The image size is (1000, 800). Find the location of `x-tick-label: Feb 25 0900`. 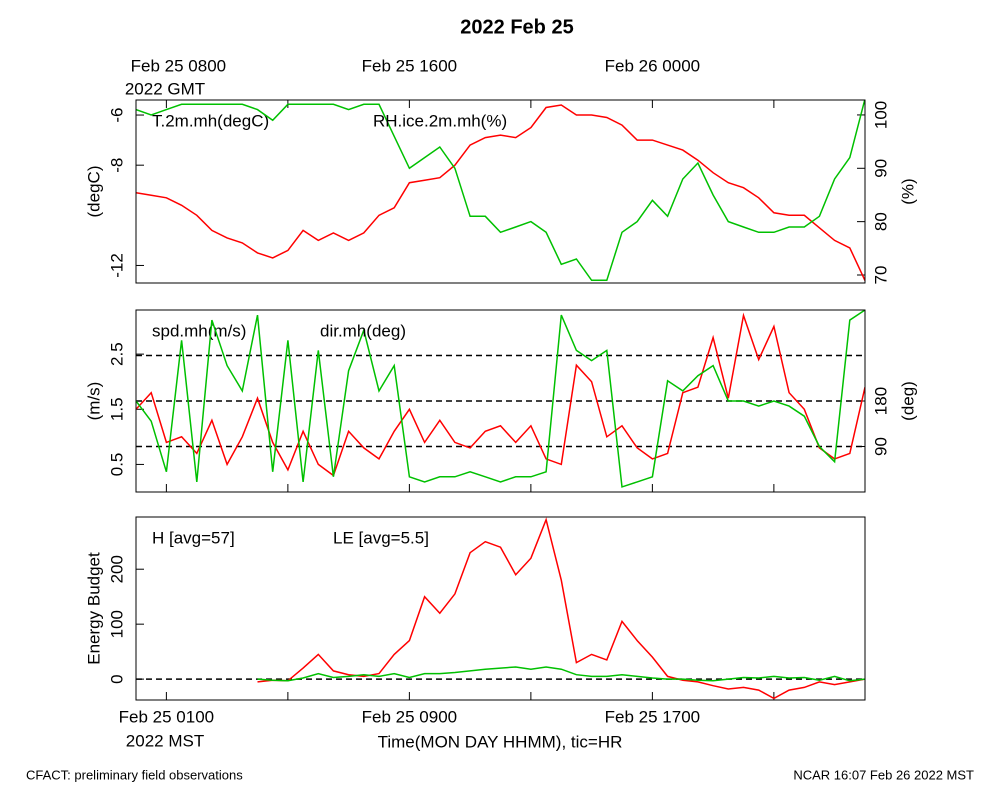

x-tick-label: Feb 25 0900 is located at coordinates (409, 716).